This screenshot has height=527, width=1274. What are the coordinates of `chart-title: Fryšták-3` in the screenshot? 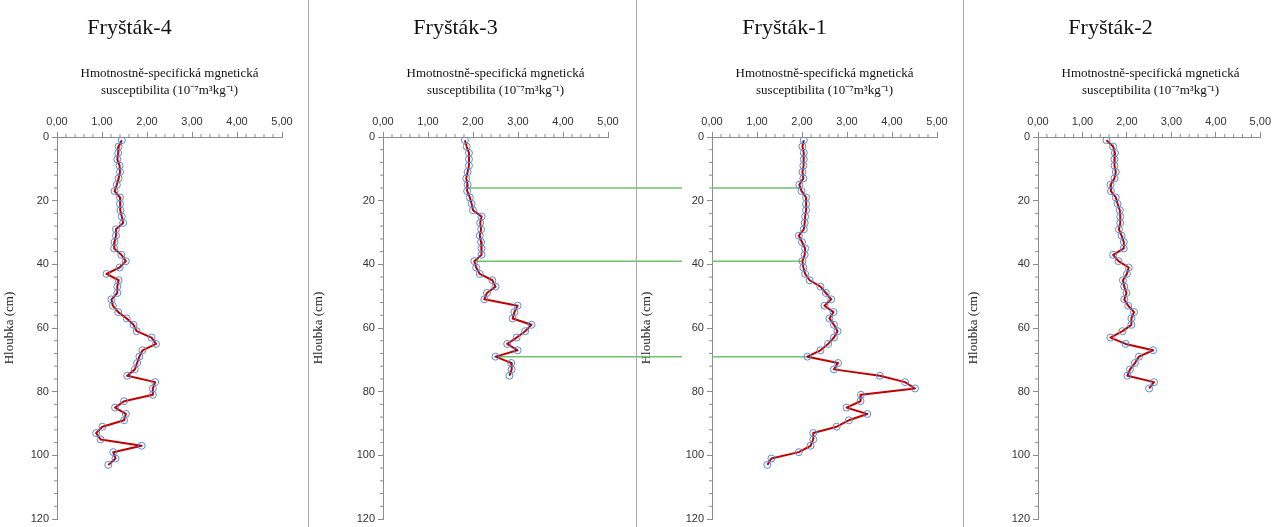 It's located at (455, 27).